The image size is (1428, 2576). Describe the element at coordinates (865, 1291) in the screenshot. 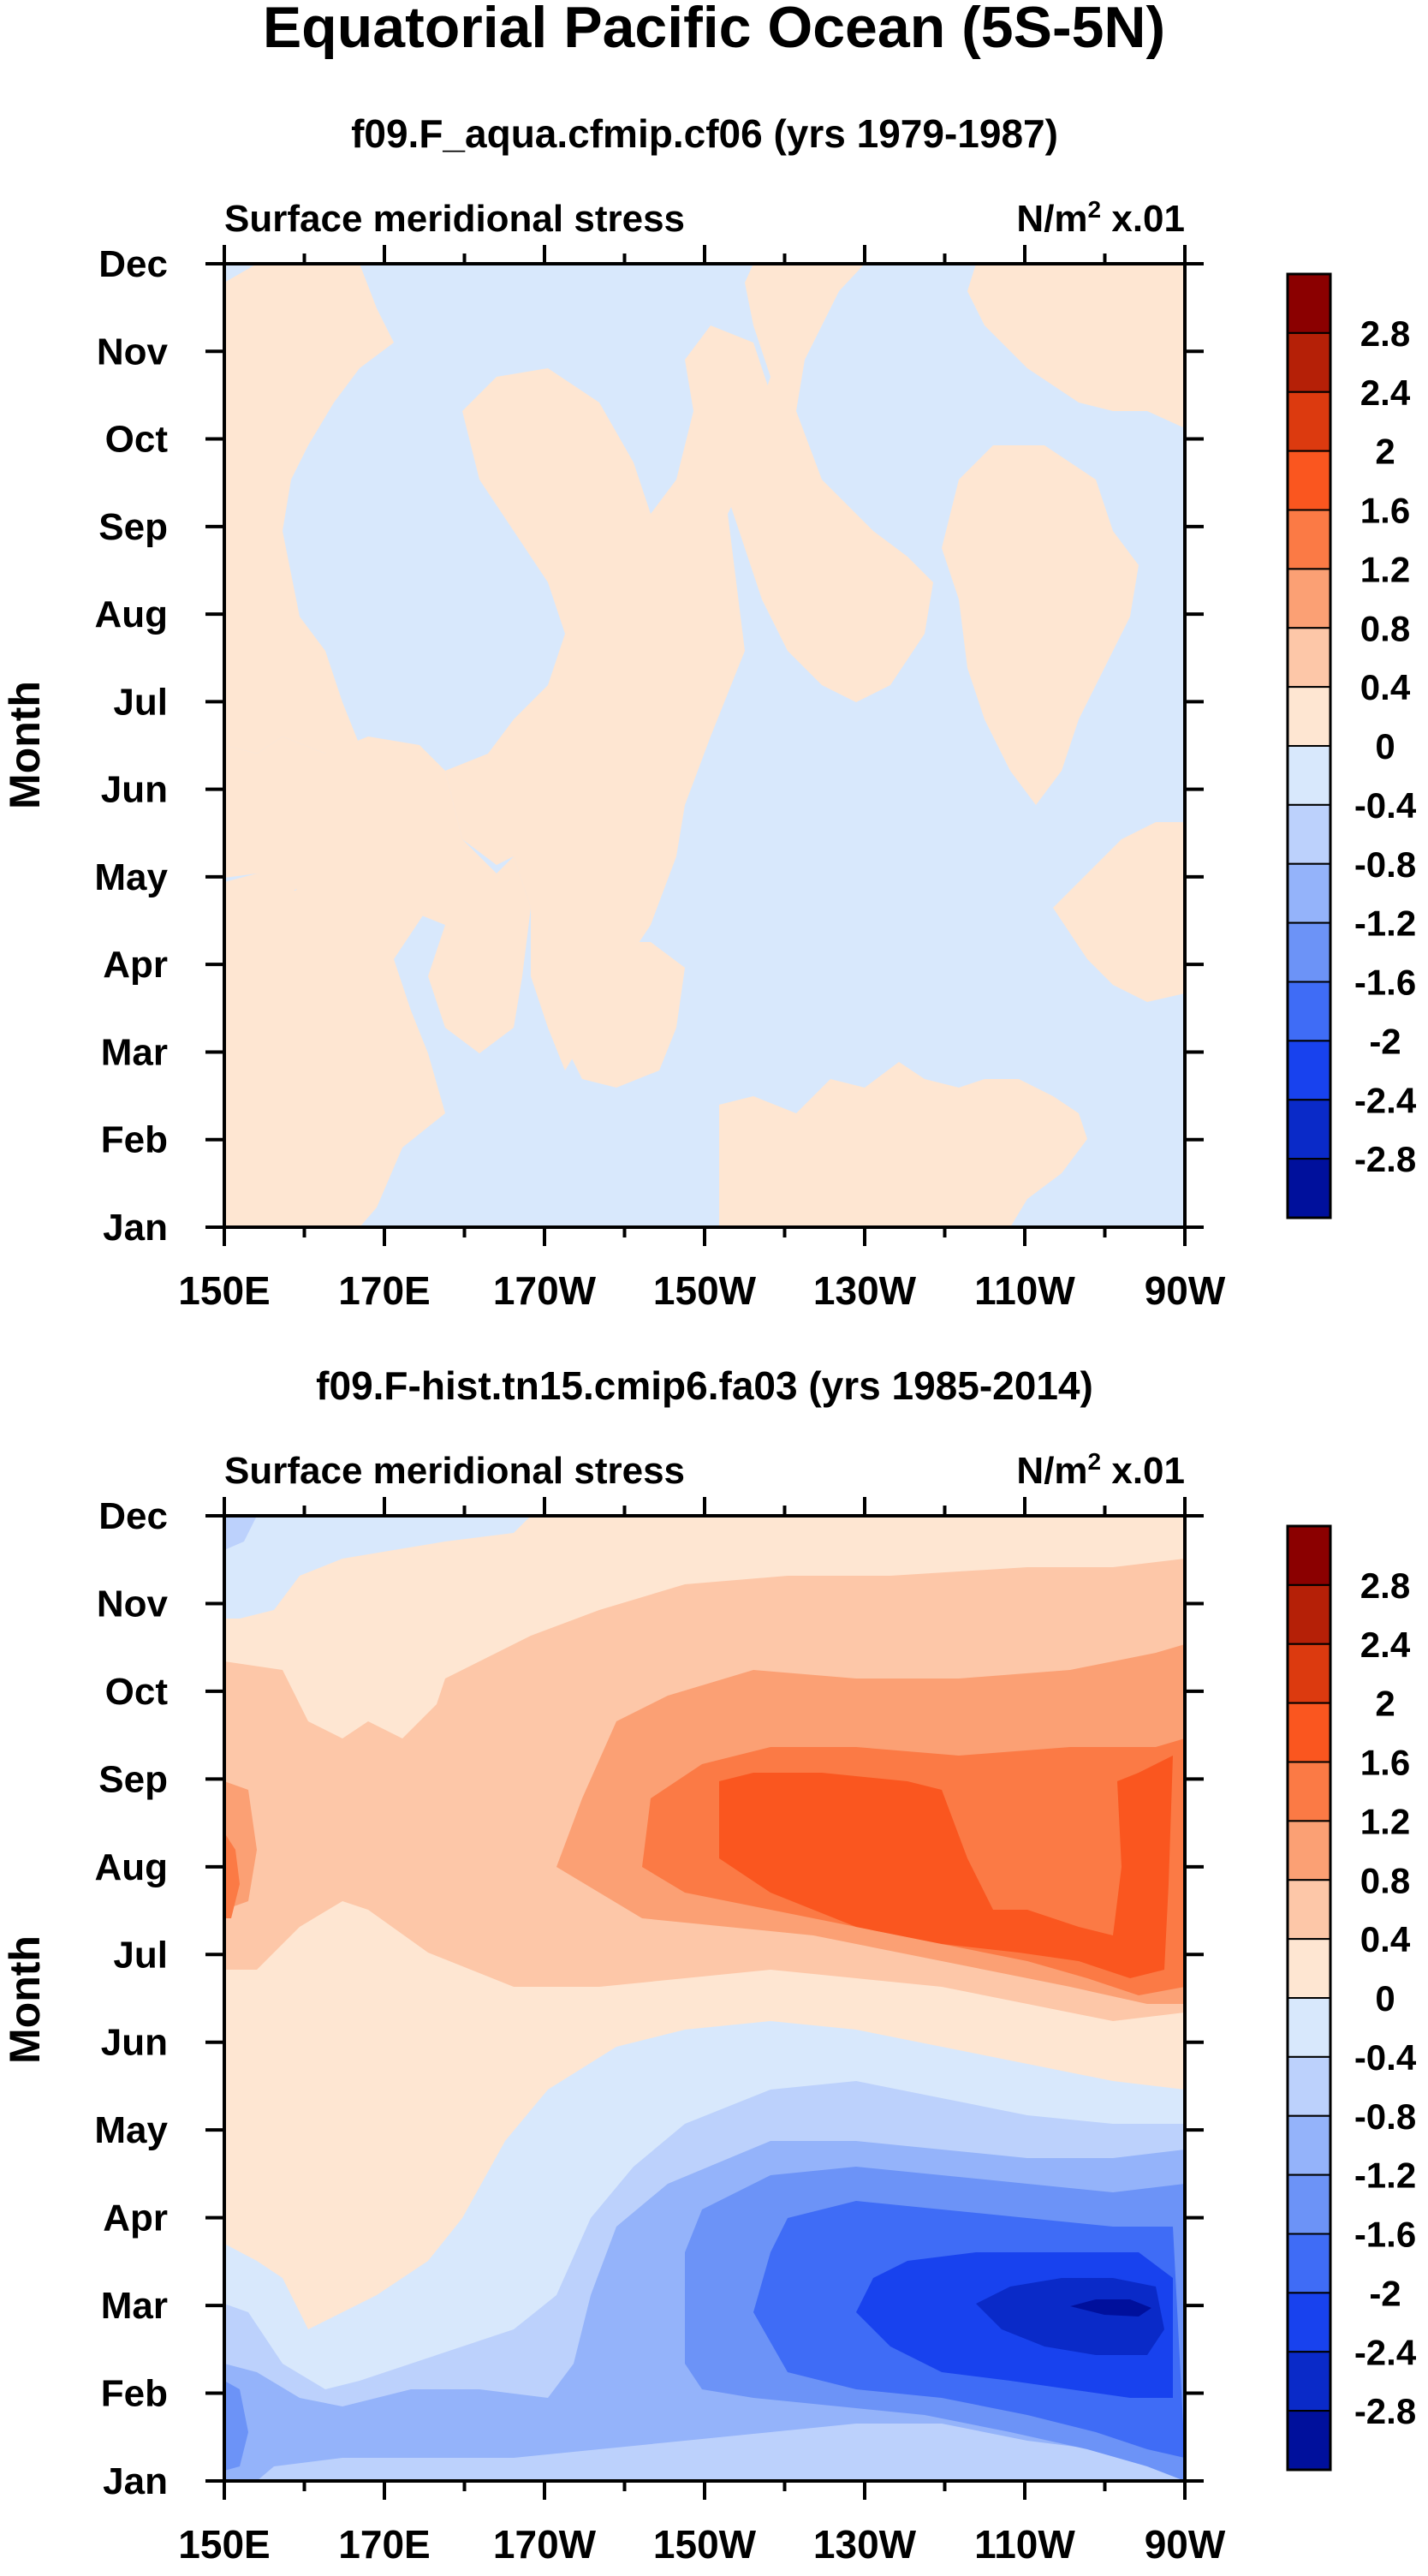

I see `longitude-label-130w: 130W` at that location.